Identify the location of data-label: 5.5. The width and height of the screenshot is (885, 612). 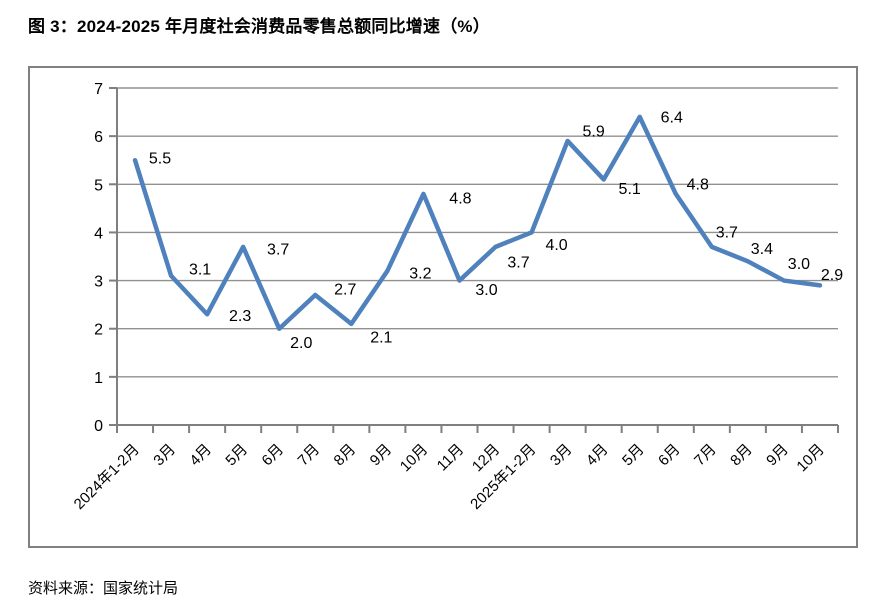
(160, 159).